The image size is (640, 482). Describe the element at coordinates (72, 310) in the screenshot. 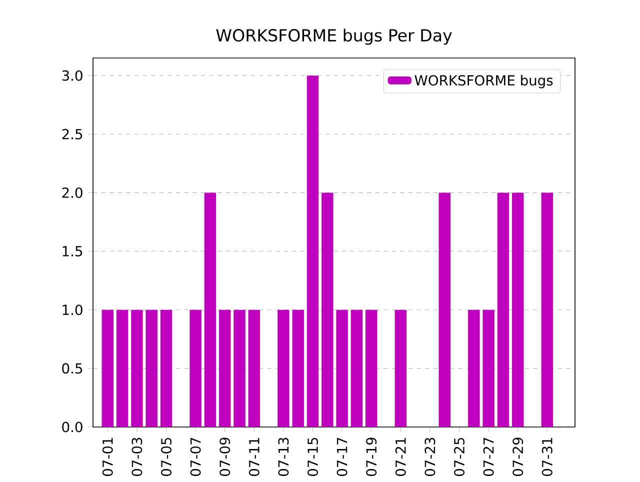

I see `y-tick-label: 1.0` at that location.